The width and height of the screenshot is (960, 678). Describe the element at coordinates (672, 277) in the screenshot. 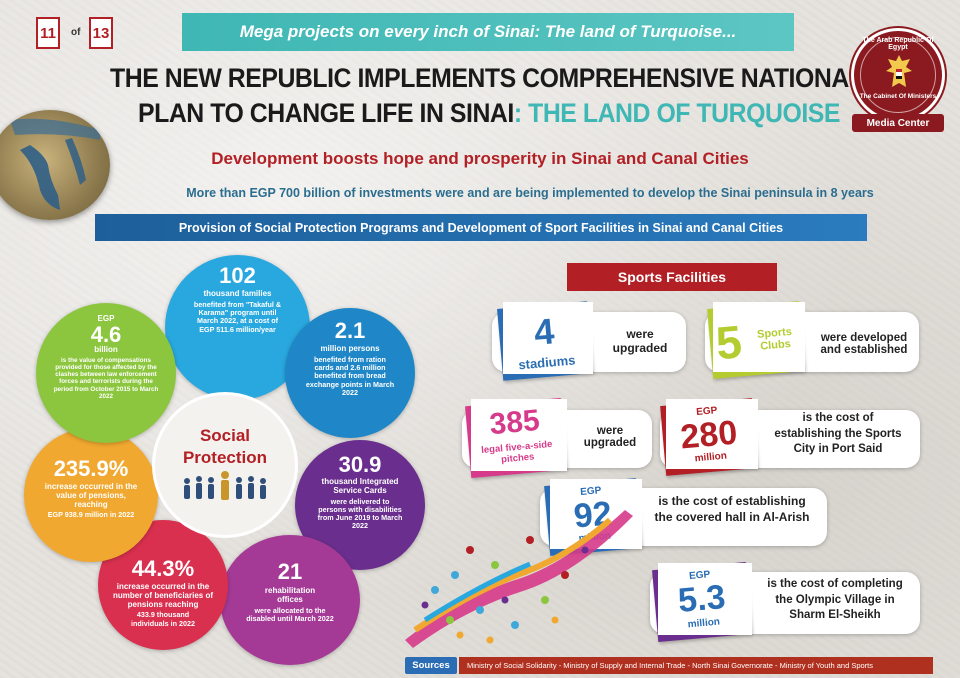

I see `sports-facilities-header: Sports Facilities` at that location.